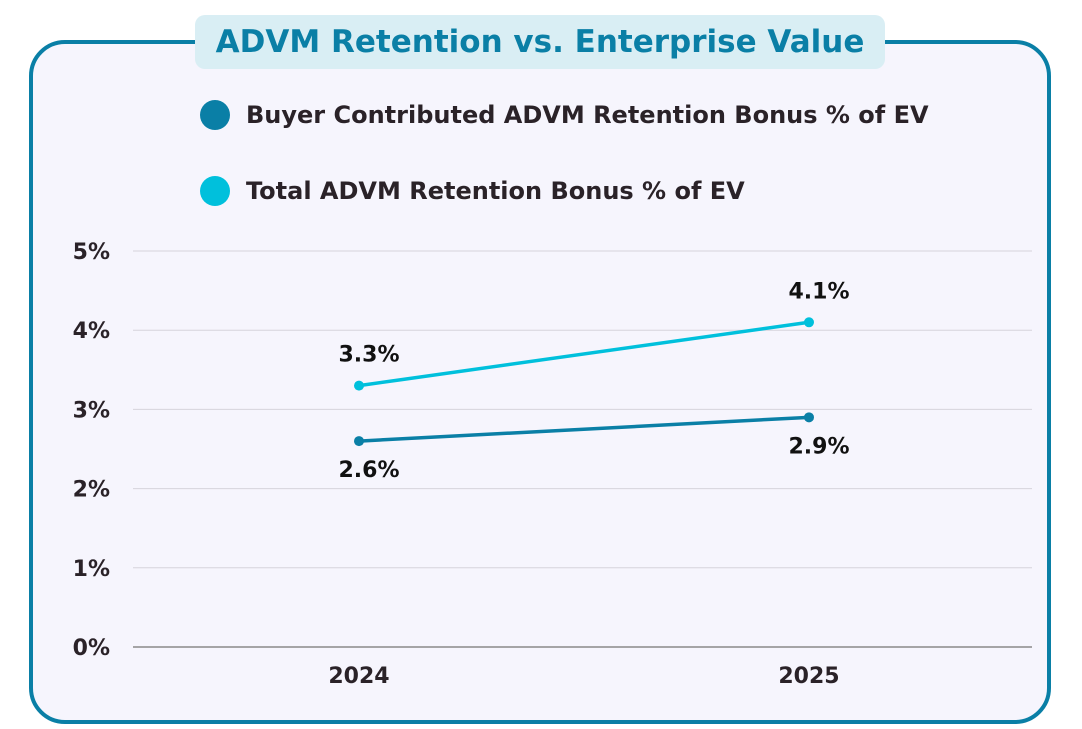 The width and height of the screenshot is (1082, 729). What do you see at coordinates (91, 569) in the screenshot?
I see `y-tick-label: 1%` at bounding box center [91, 569].